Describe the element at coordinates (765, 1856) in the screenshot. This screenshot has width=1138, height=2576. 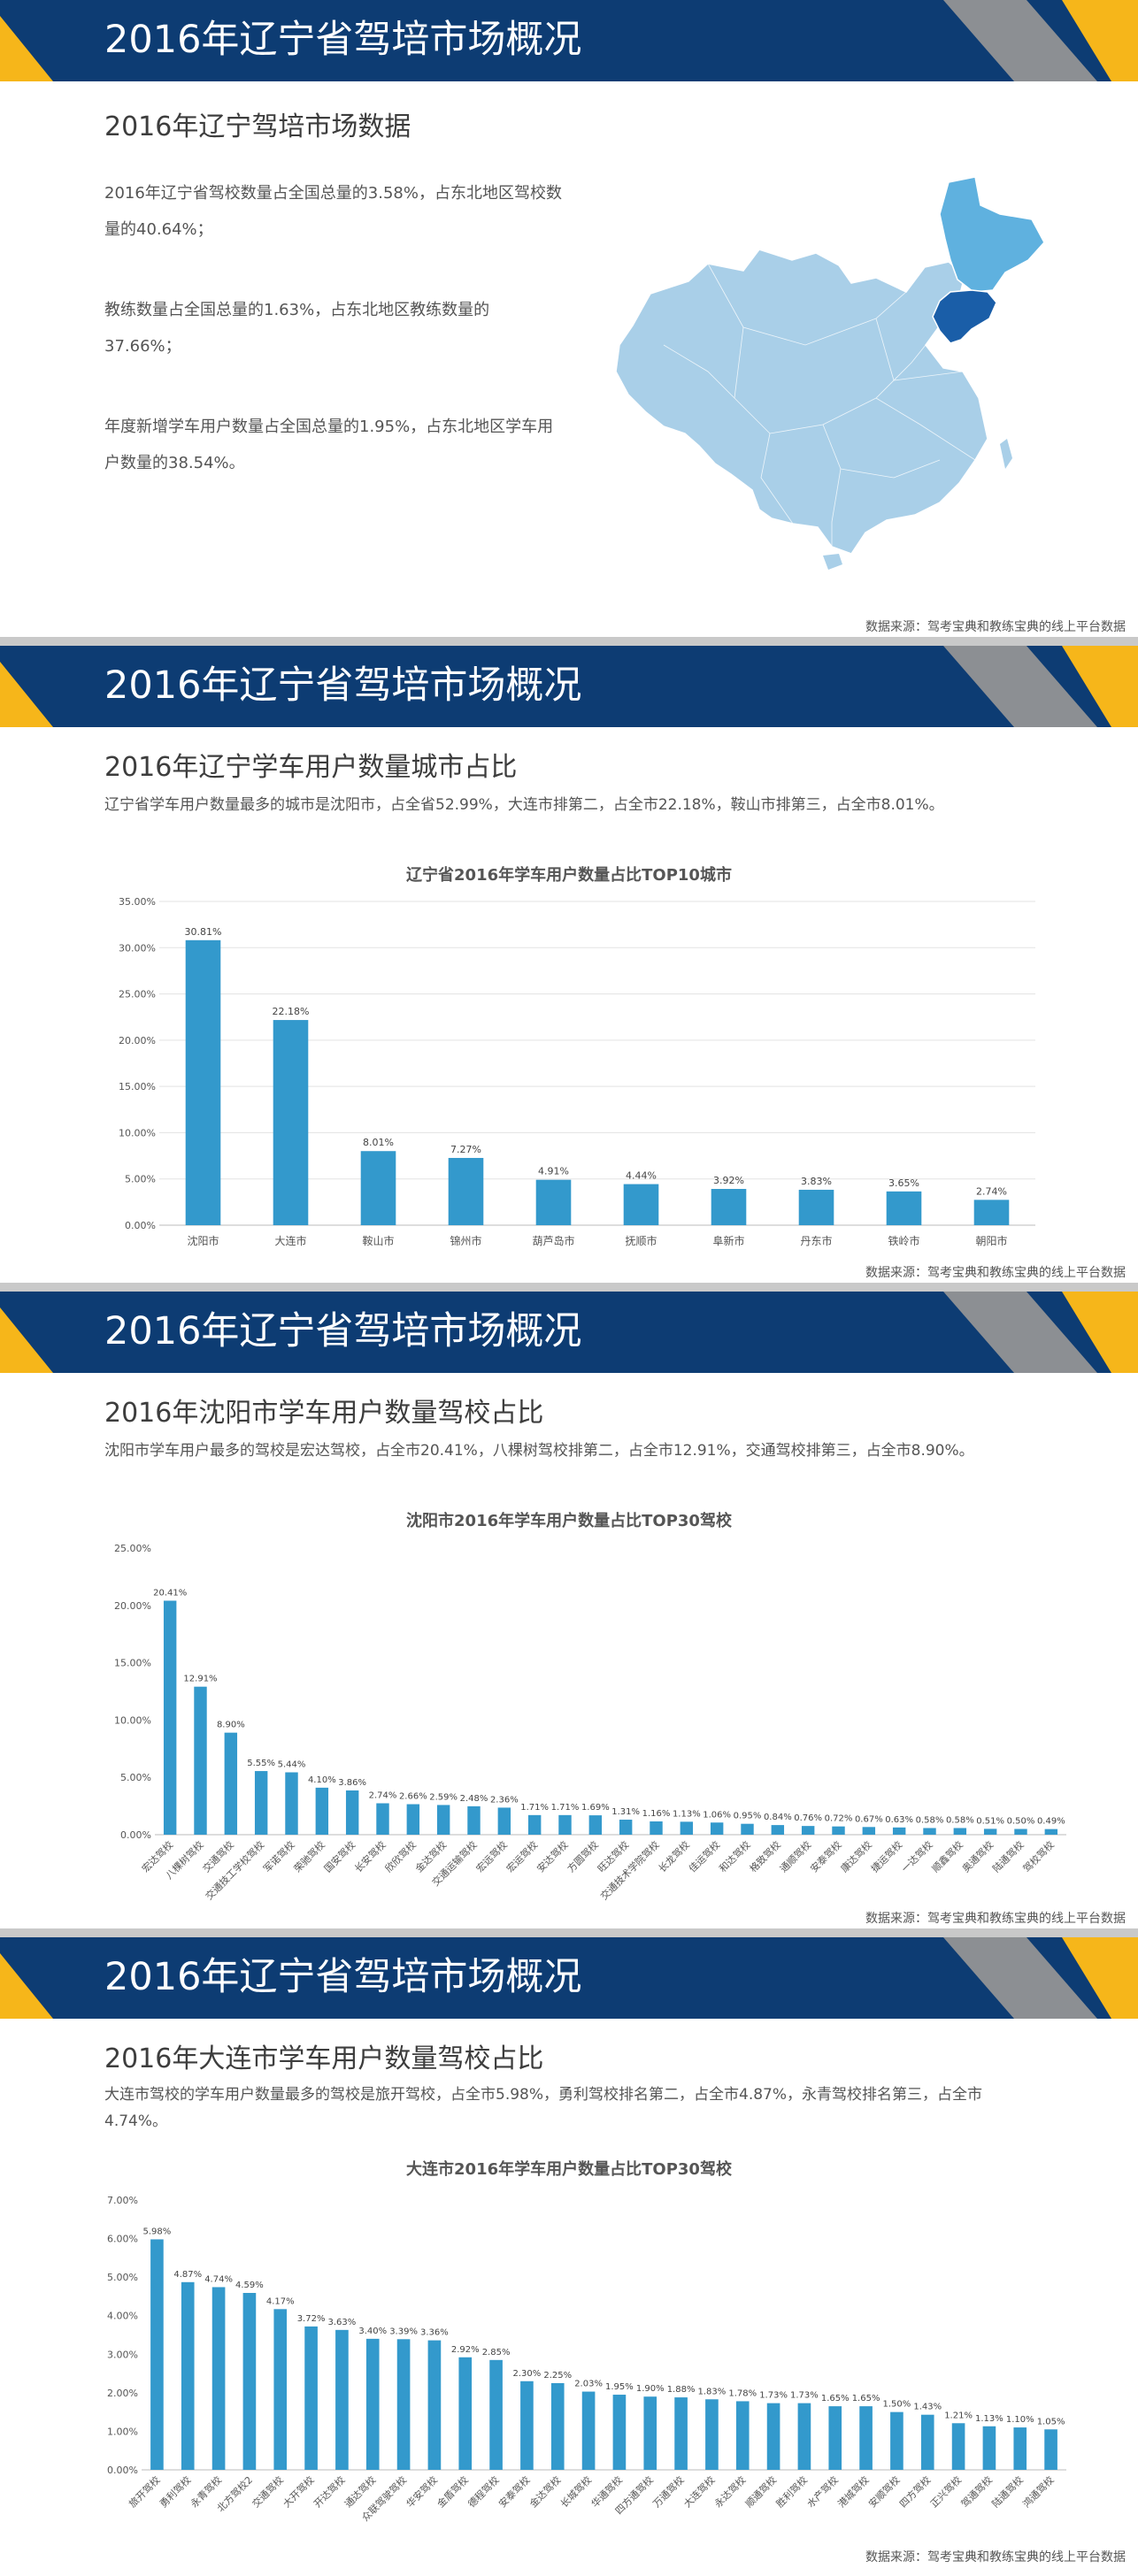
I see `x-category-label: 格致驾校` at that location.